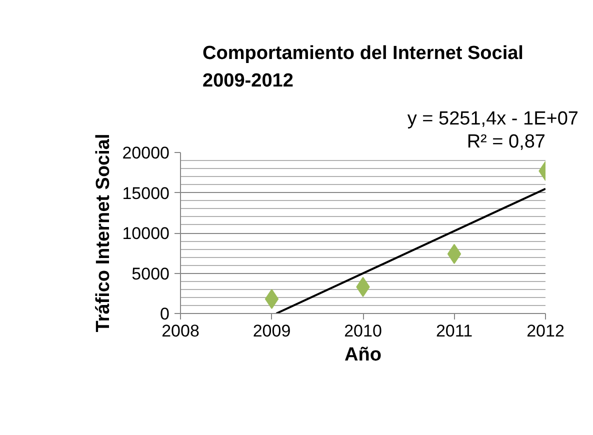 This screenshot has height=435, width=593. What do you see at coordinates (493, 119) in the screenshot?
I see `text: y = 5251,4x - 1E+07` at bounding box center [493, 119].